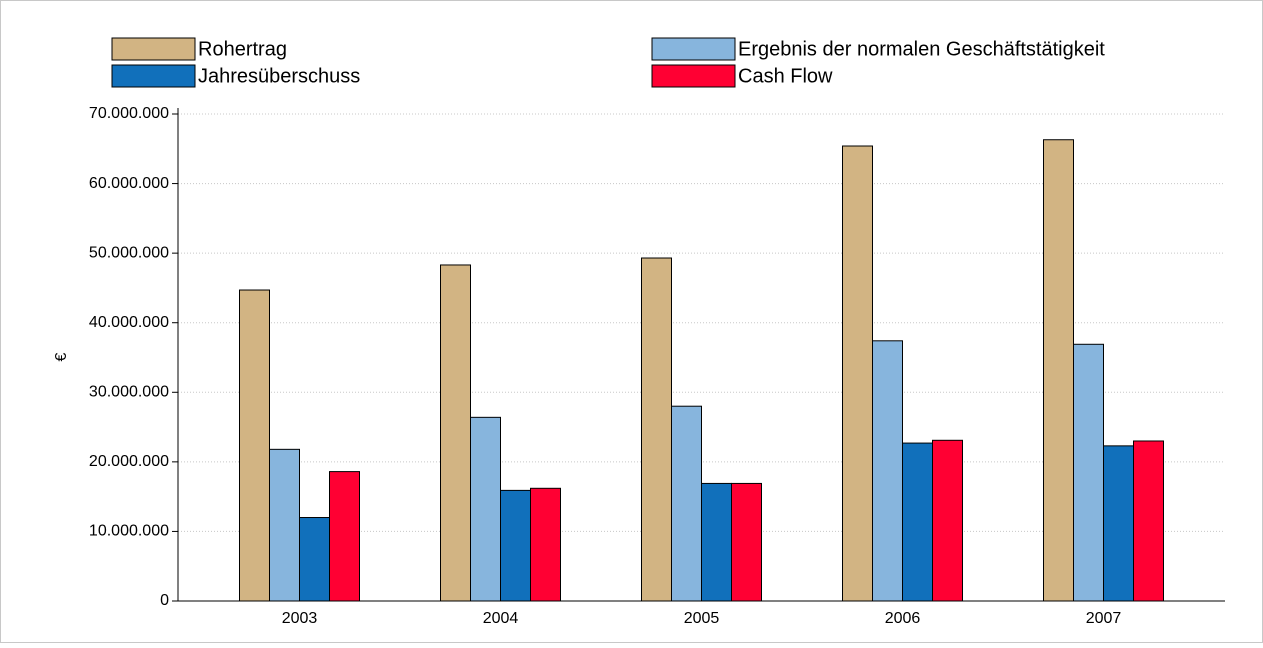 This screenshot has height=648, width=1263. Describe the element at coordinates (903, 618) in the screenshot. I see `x-tick-label: 2006` at that location.